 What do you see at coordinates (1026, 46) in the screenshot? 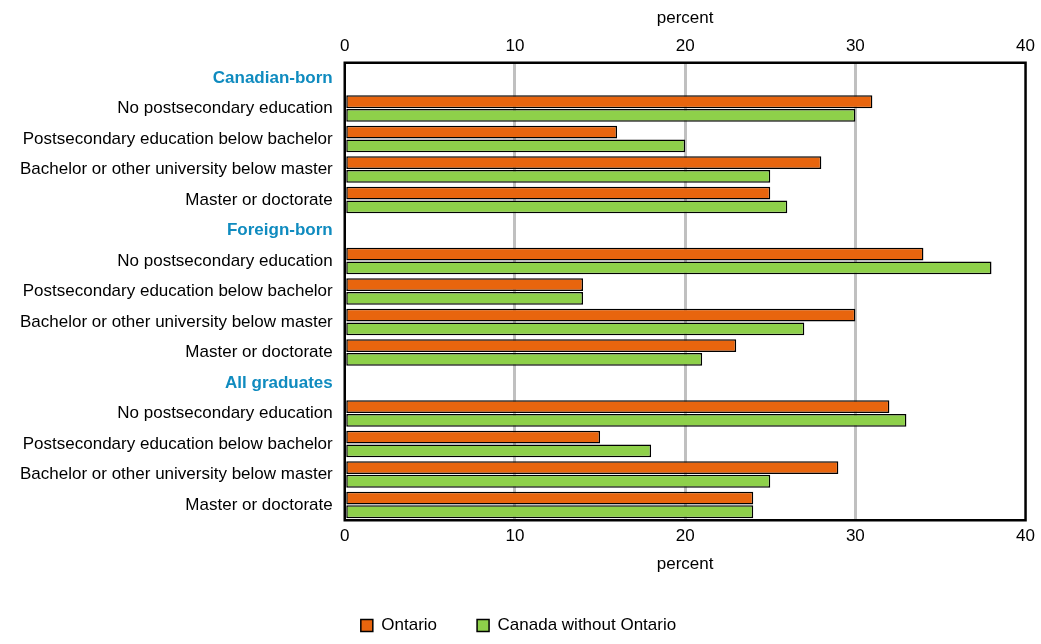
I see `x-tick-label: 40` at bounding box center [1026, 46].